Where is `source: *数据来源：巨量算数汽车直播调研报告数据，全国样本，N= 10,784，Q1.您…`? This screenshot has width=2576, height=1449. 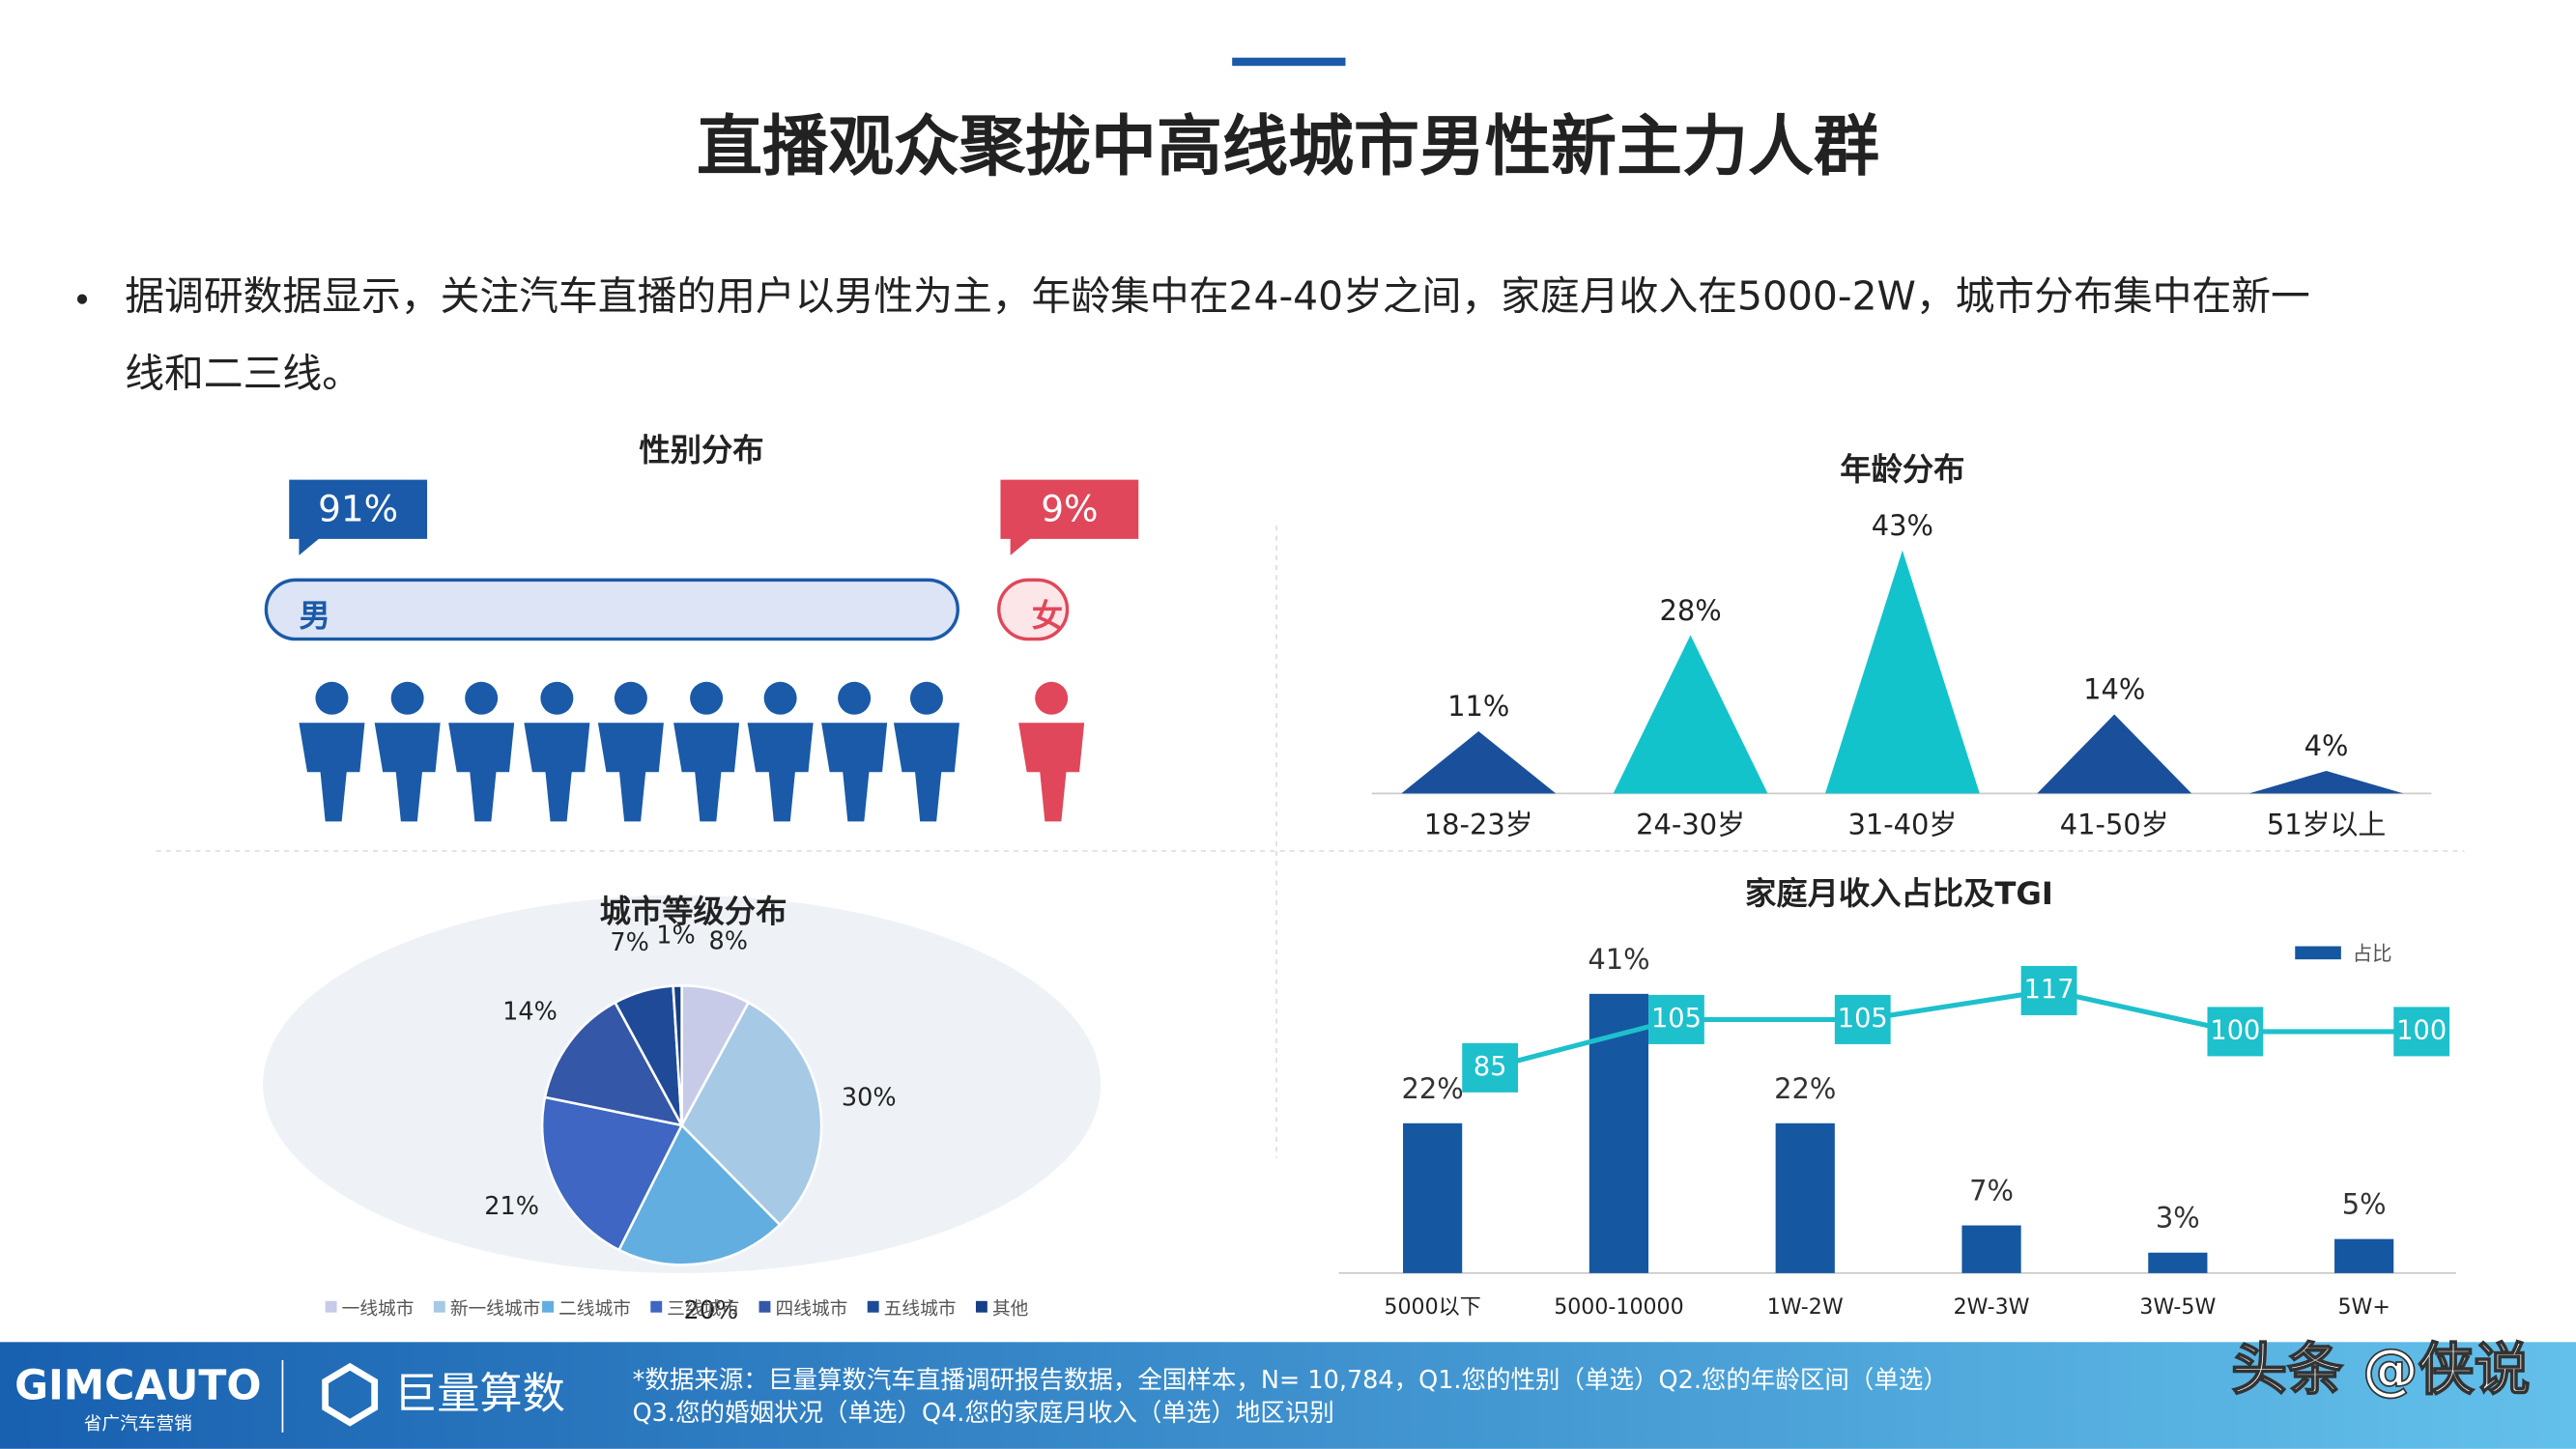 source: *数据来源：巨量算数汽车直播调研报告数据，全国样本，N= 10,784，Q1.您… is located at coordinates (1291, 1380).